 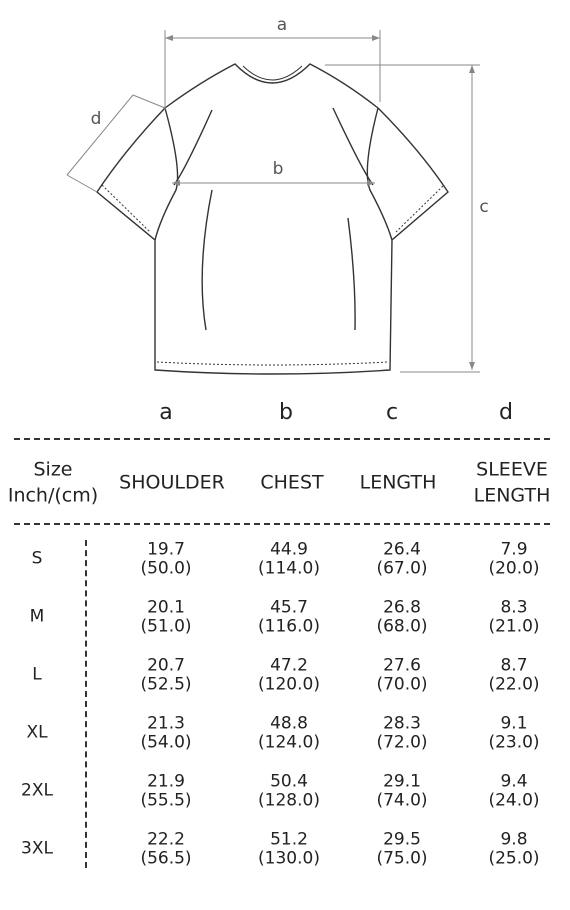 I want to click on measurement: (70.0), so click(x=402, y=684).